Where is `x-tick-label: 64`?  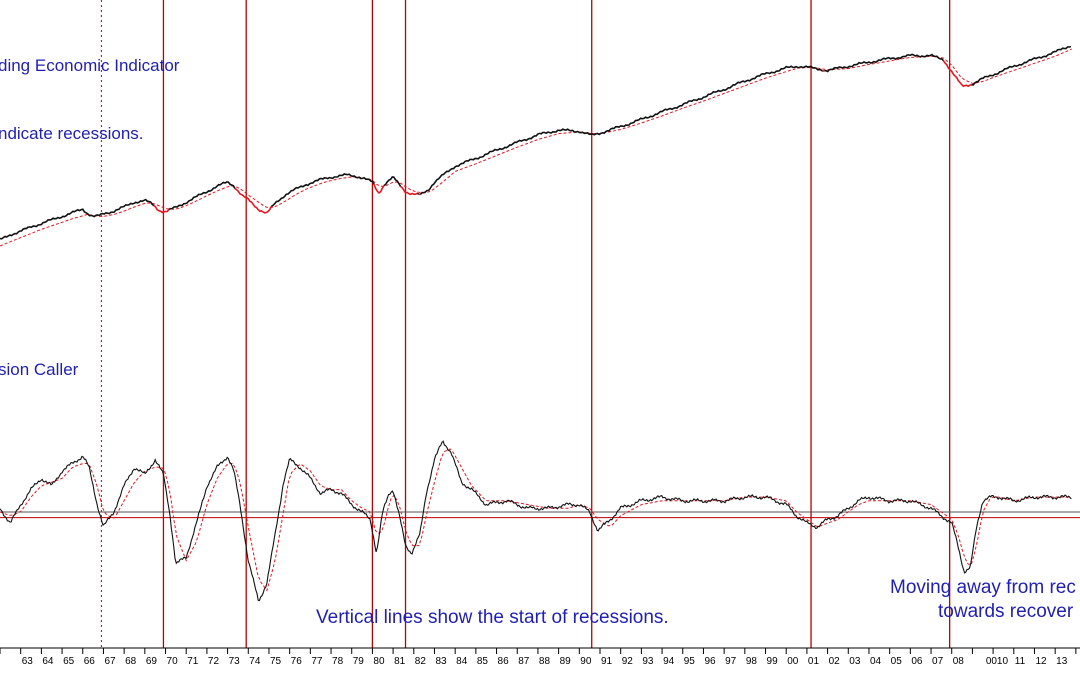
x-tick-label: 64 is located at coordinates (48, 661).